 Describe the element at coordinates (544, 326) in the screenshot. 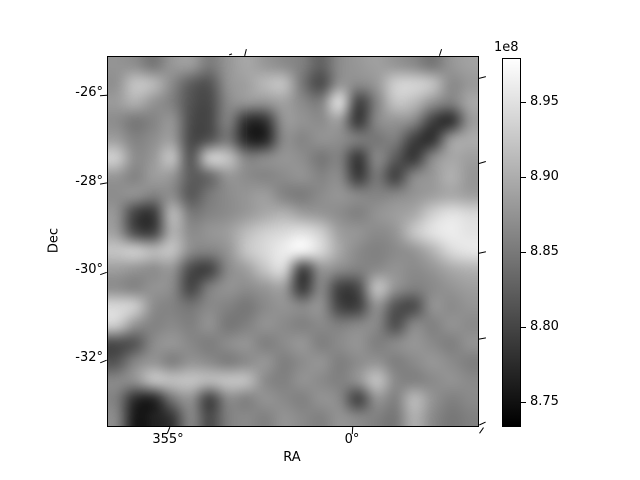

I see `colorbar-tick-label: 8.80` at that location.